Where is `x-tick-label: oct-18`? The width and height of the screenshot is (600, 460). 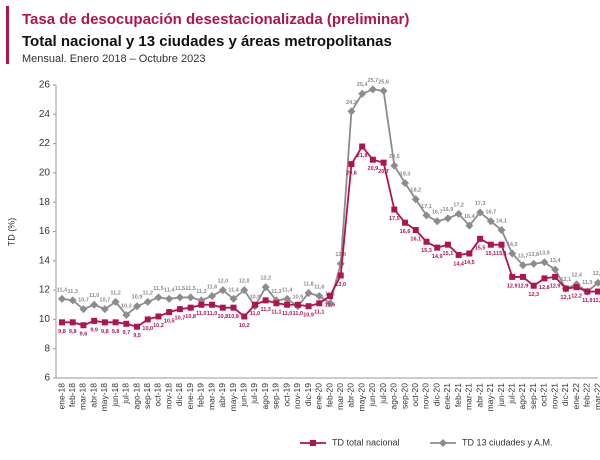
x-tick-label: oct-18 is located at coordinates (158, 395).